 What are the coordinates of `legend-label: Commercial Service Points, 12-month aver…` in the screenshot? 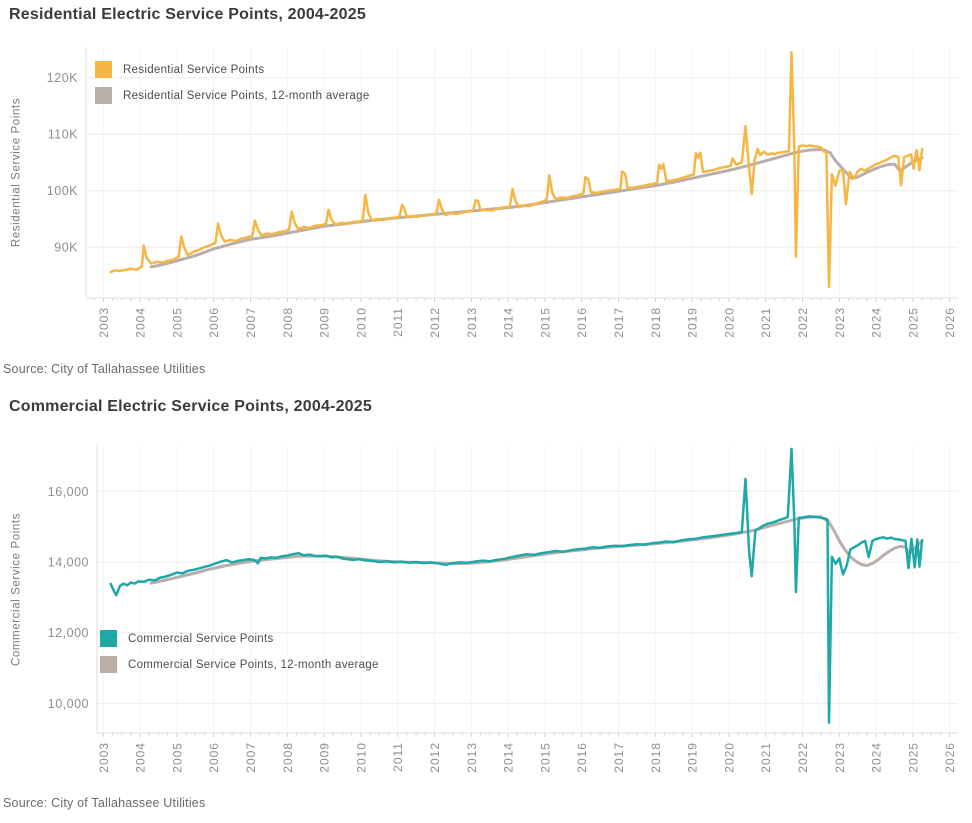 It's located at (253, 664).